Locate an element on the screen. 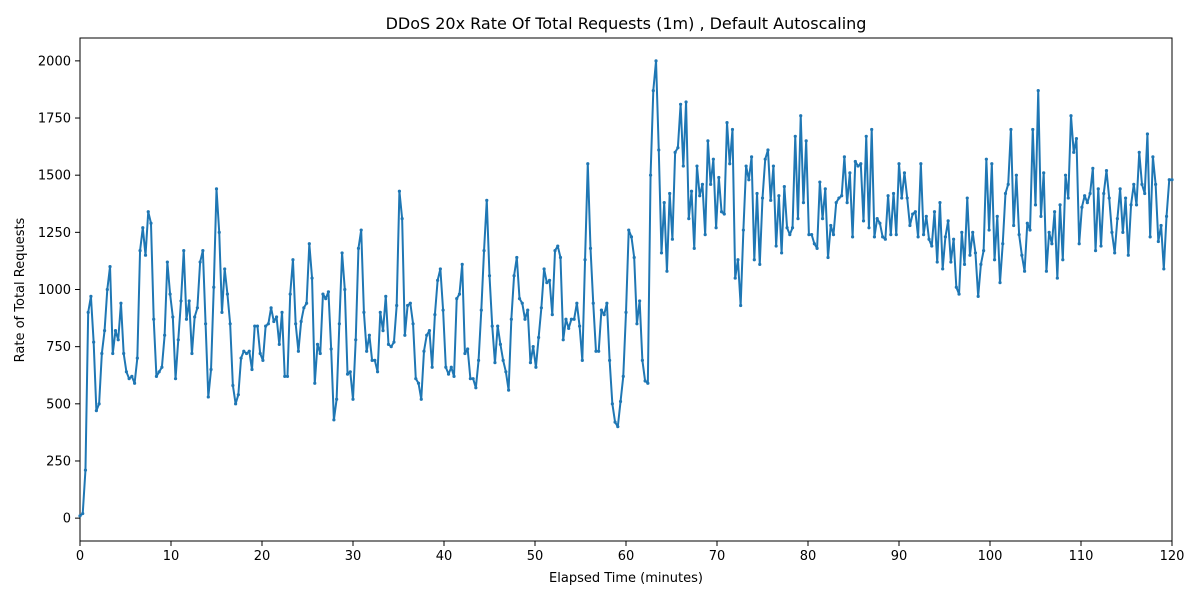  x-tick-label: 110 is located at coordinates (1081, 556).